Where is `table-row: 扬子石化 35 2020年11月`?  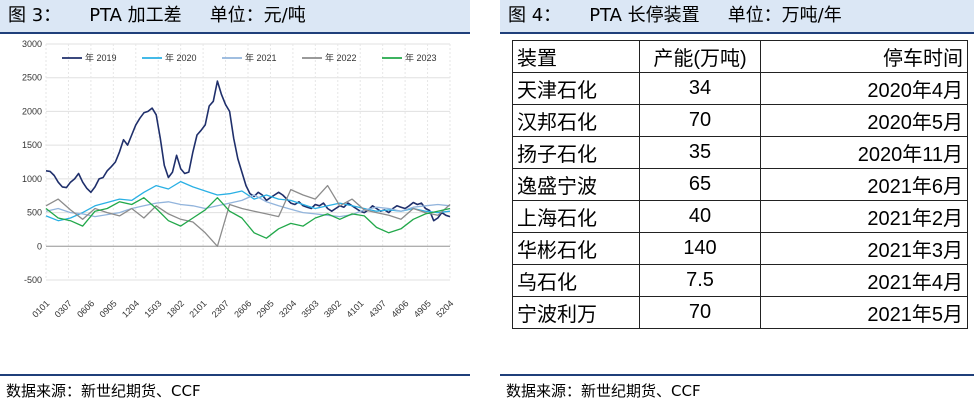
table-row: 扬子石化 35 2020年11月 is located at coordinates (740, 152).